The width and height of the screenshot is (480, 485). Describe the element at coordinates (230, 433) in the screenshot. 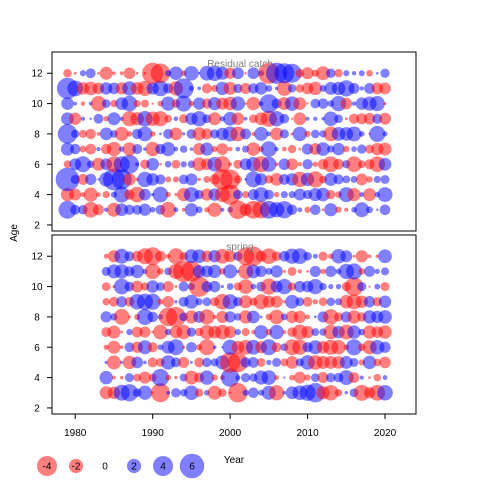

I see `x-tick-label: 2000` at that location.